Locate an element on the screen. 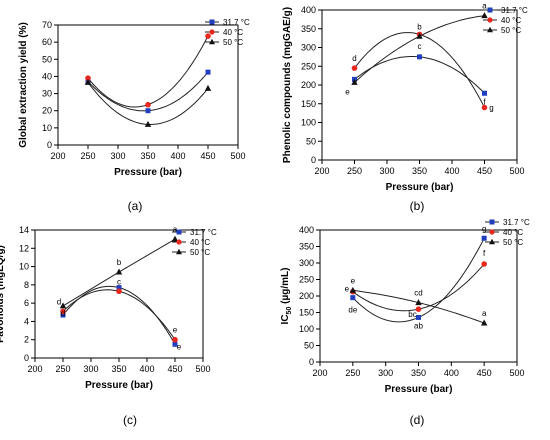  panel-caption: (b) is located at coordinates (417, 206).